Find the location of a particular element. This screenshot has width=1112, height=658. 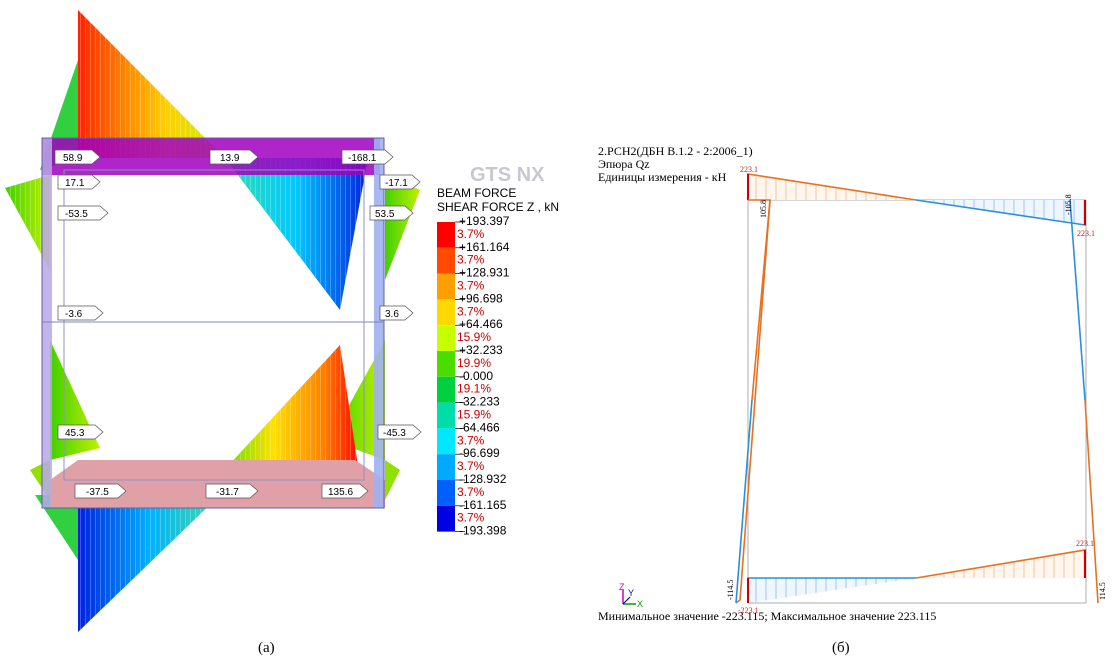

label-top-left: 58.9 is located at coordinates (77, 157).